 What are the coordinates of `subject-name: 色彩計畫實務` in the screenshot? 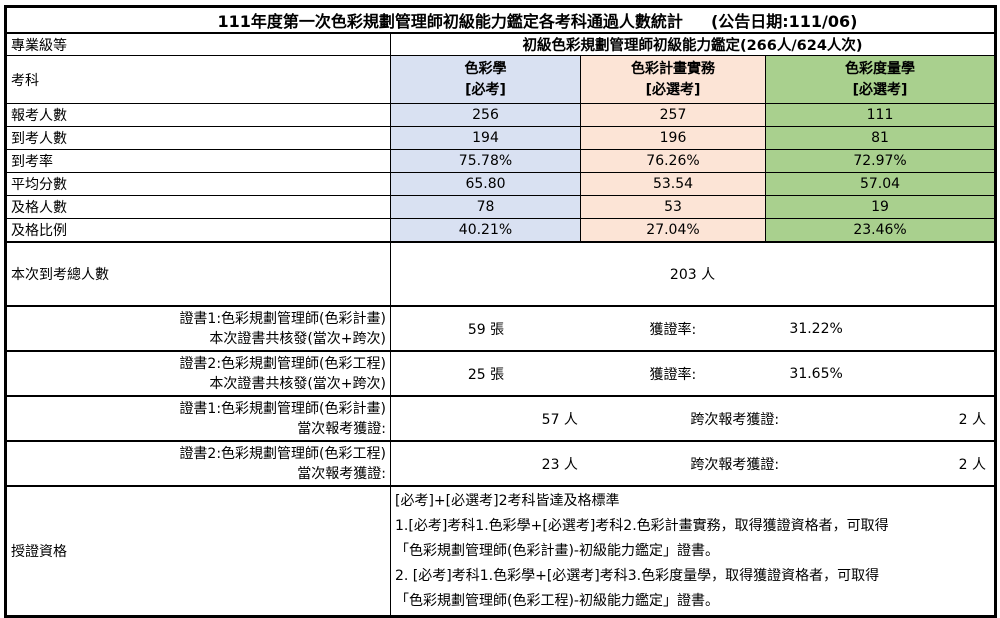 It's located at (673, 68).